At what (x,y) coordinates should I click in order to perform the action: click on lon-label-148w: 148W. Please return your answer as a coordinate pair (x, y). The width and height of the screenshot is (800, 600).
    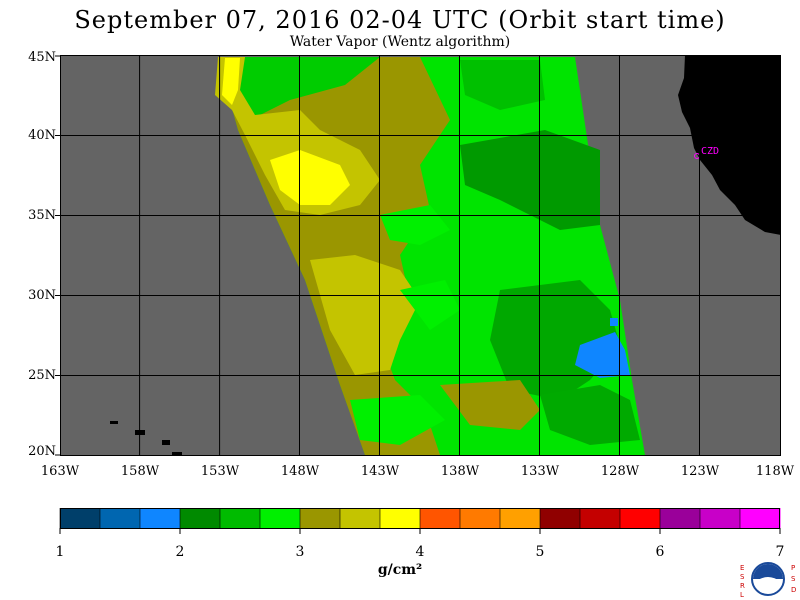
    Looking at the image, I should click on (300, 471).